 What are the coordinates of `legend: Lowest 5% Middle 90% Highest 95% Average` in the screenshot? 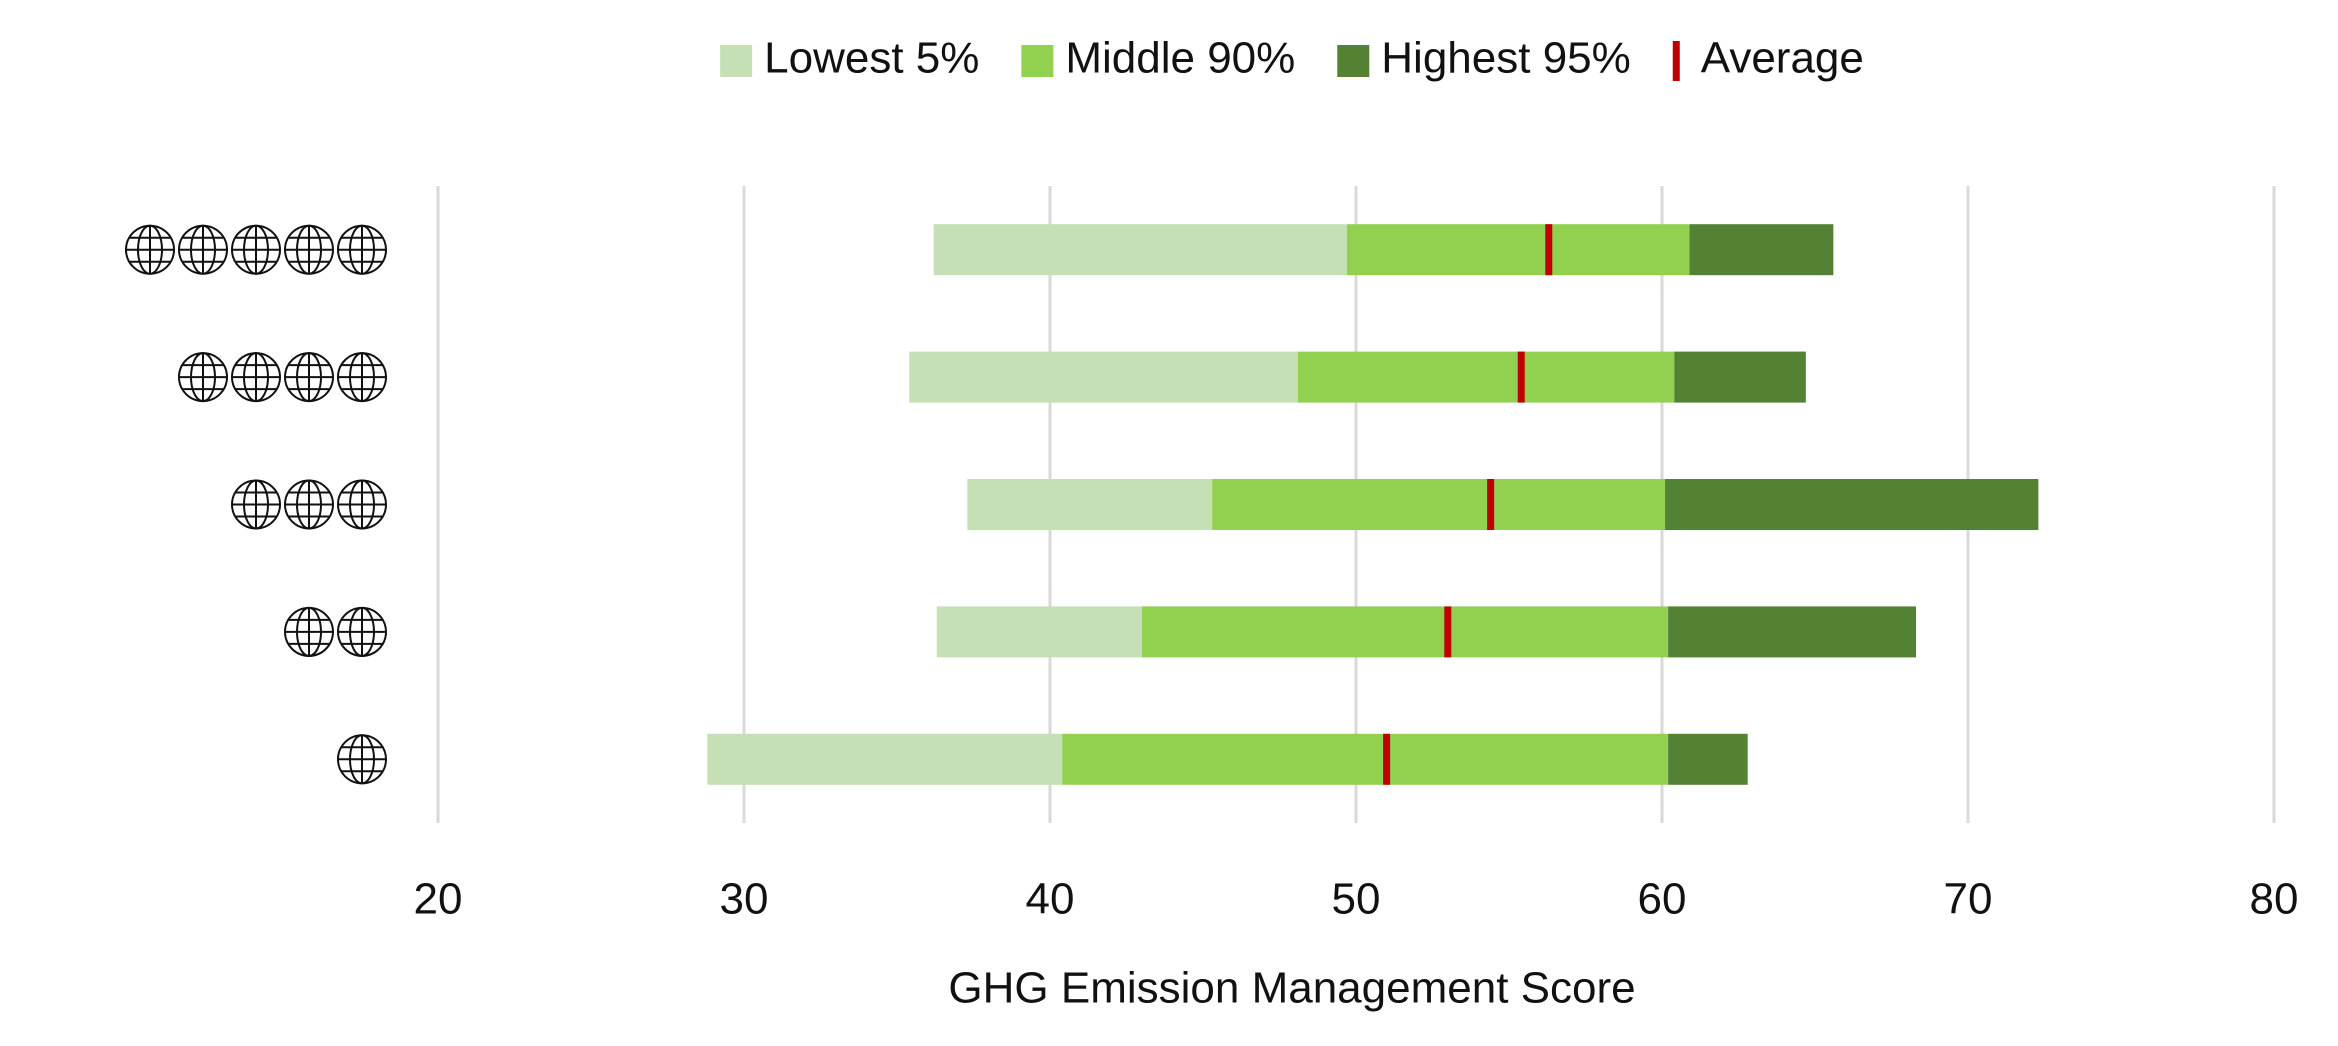 It's located at (1292, 58).